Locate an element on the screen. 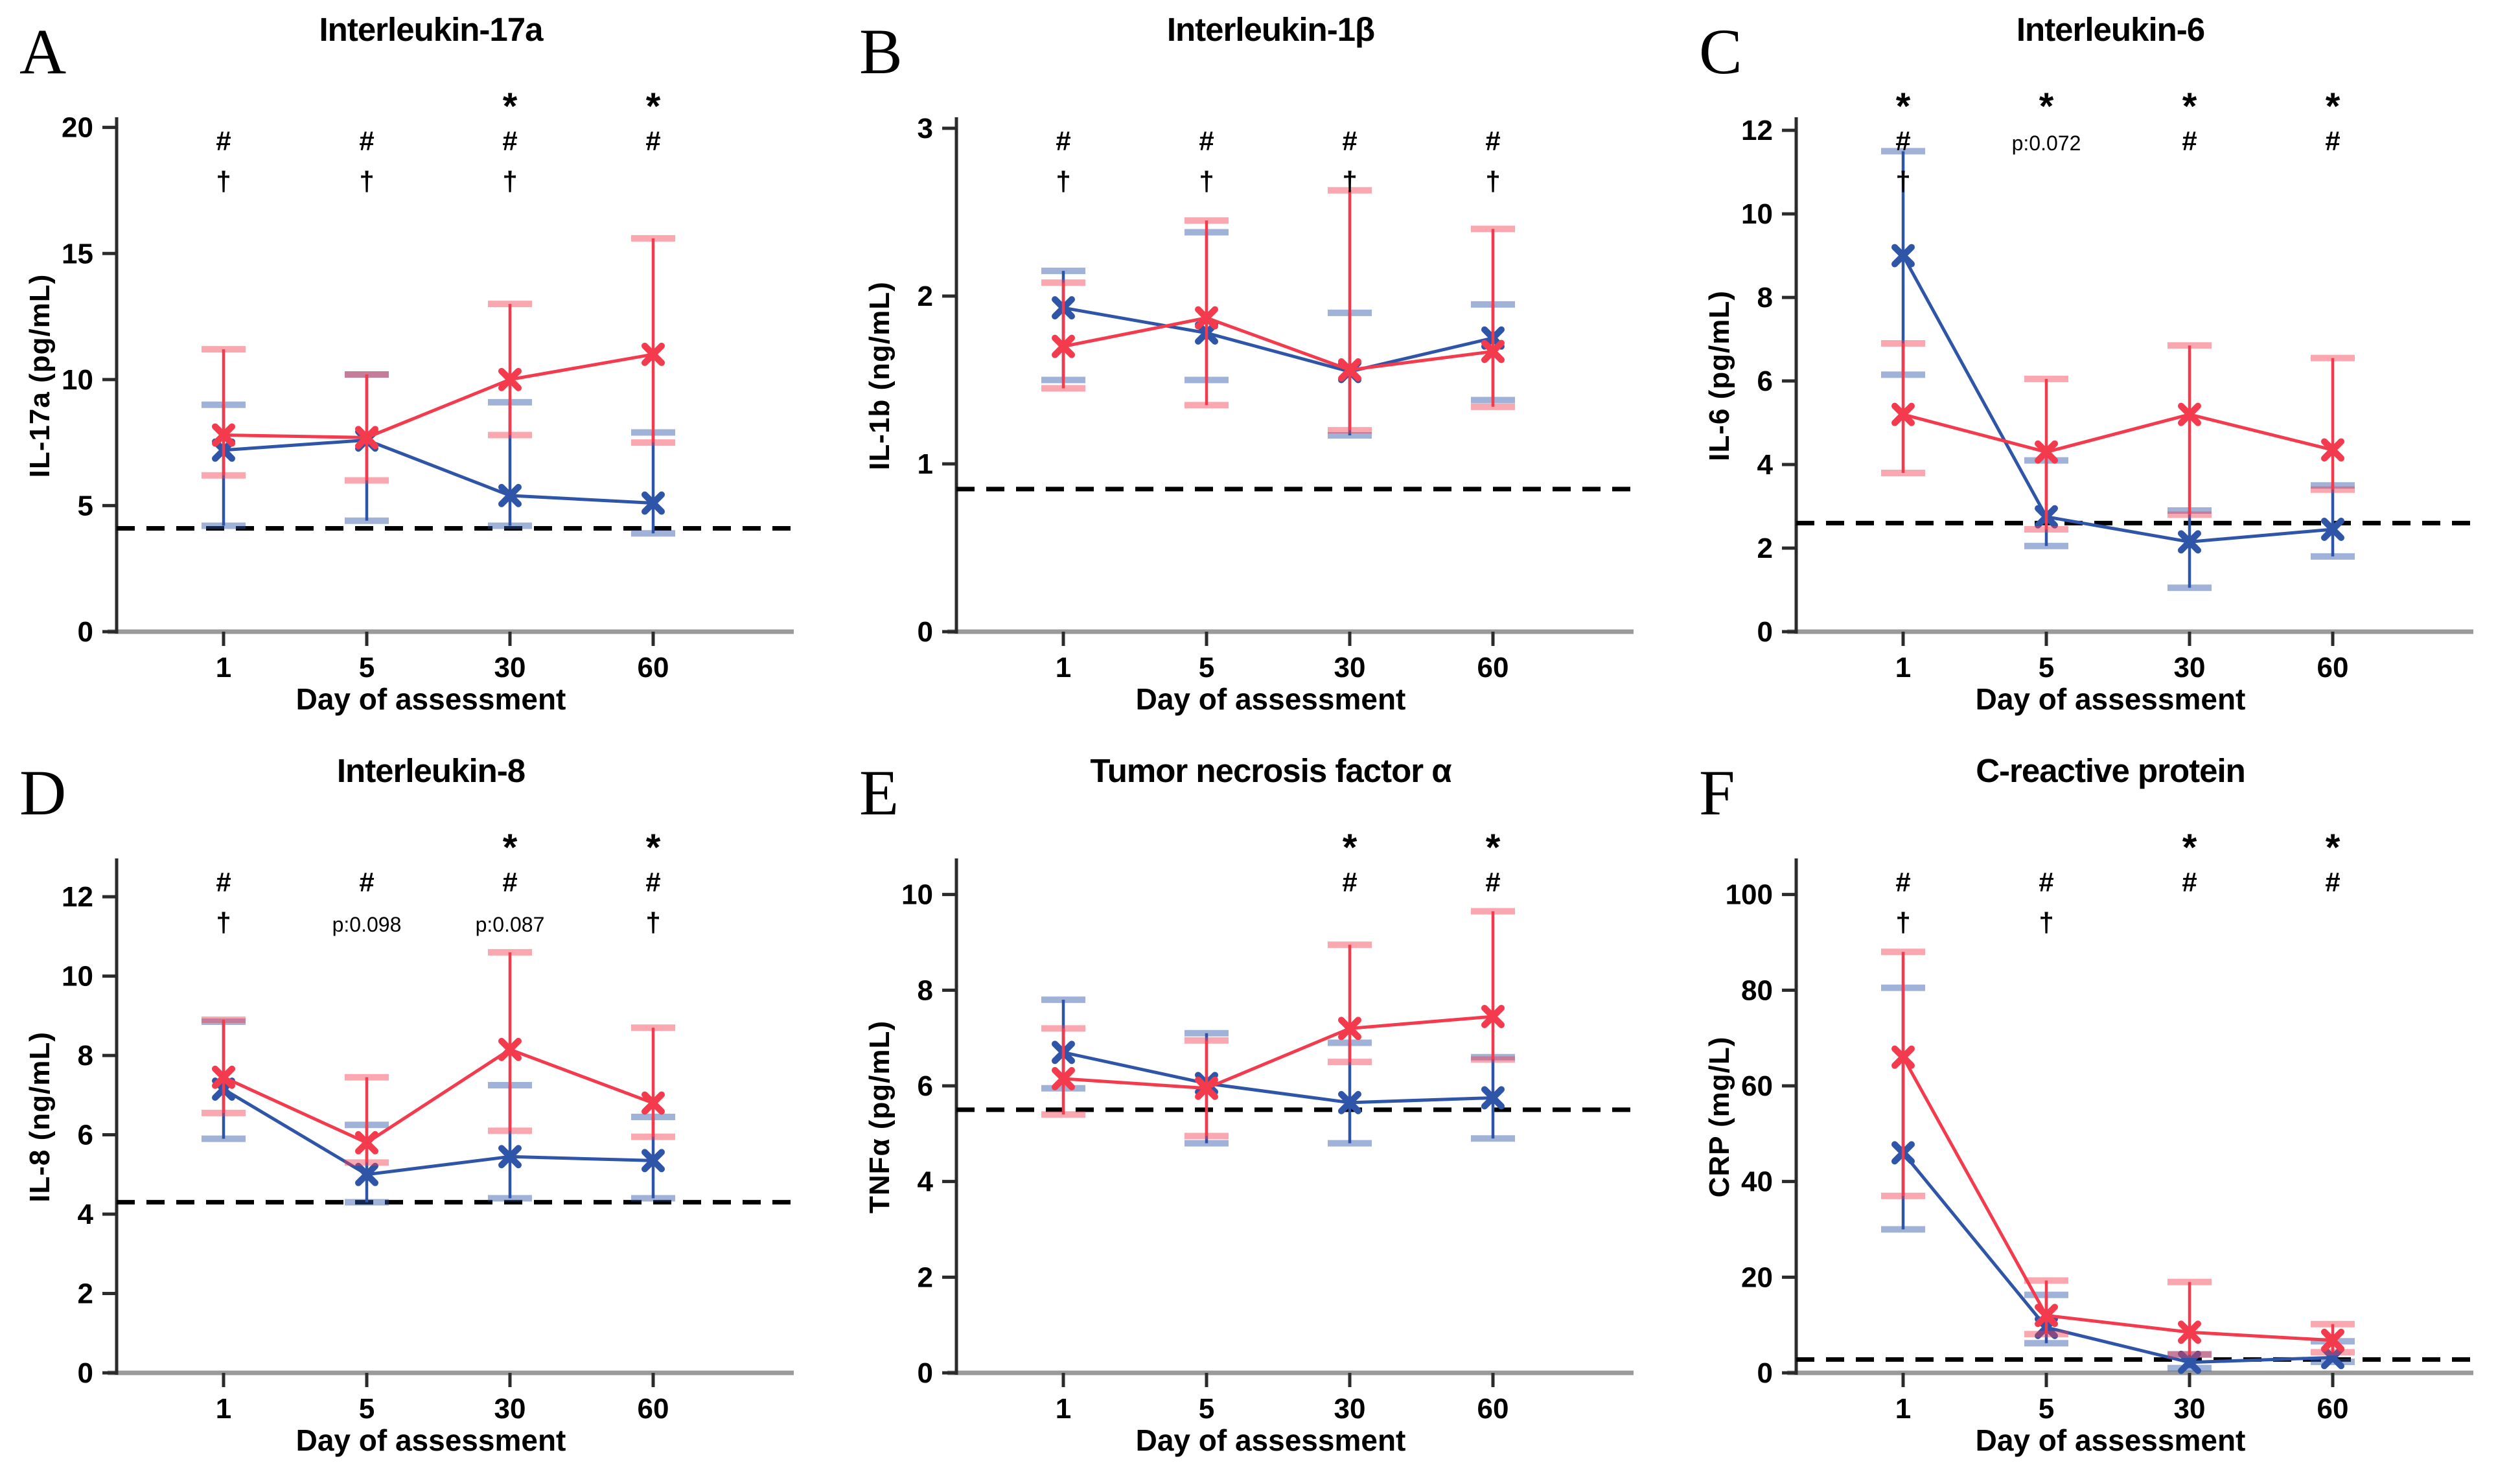 Image resolution: width=2520 pixels, height=1483 pixels. panel-title: Interleukin-1β is located at coordinates (1270, 29).